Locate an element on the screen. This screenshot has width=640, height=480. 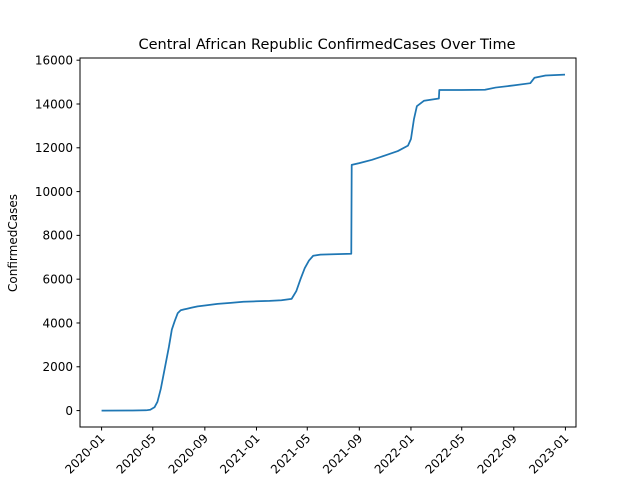
y-axis-label: ConfirmedCases is located at coordinates (13, 243).